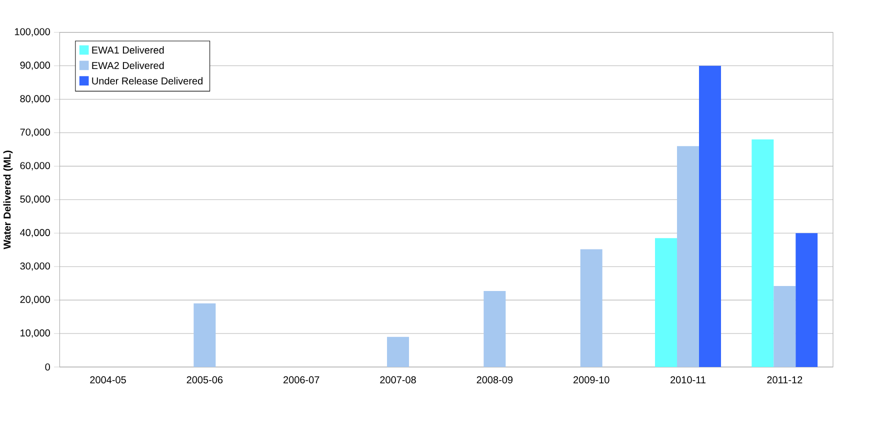 The image size is (884, 428). Describe the element at coordinates (35, 166) in the screenshot. I see `y-tick-label: 60,000` at that location.